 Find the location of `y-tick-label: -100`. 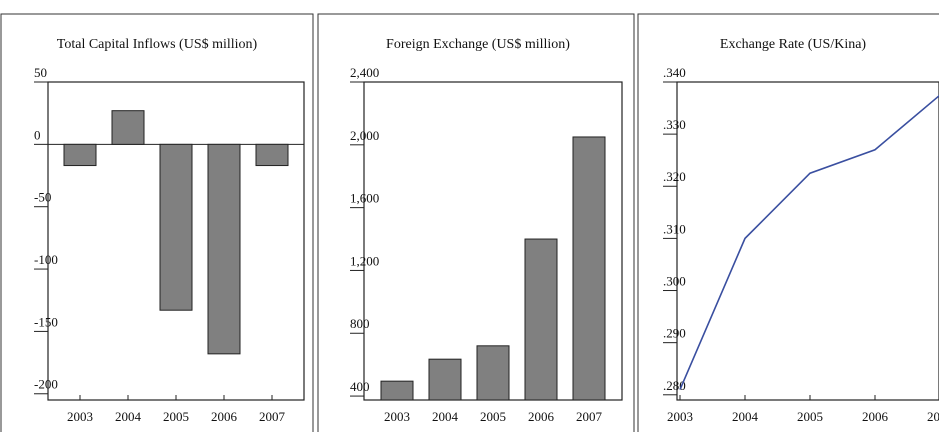

y-tick-label: -100 is located at coordinates (46, 259).